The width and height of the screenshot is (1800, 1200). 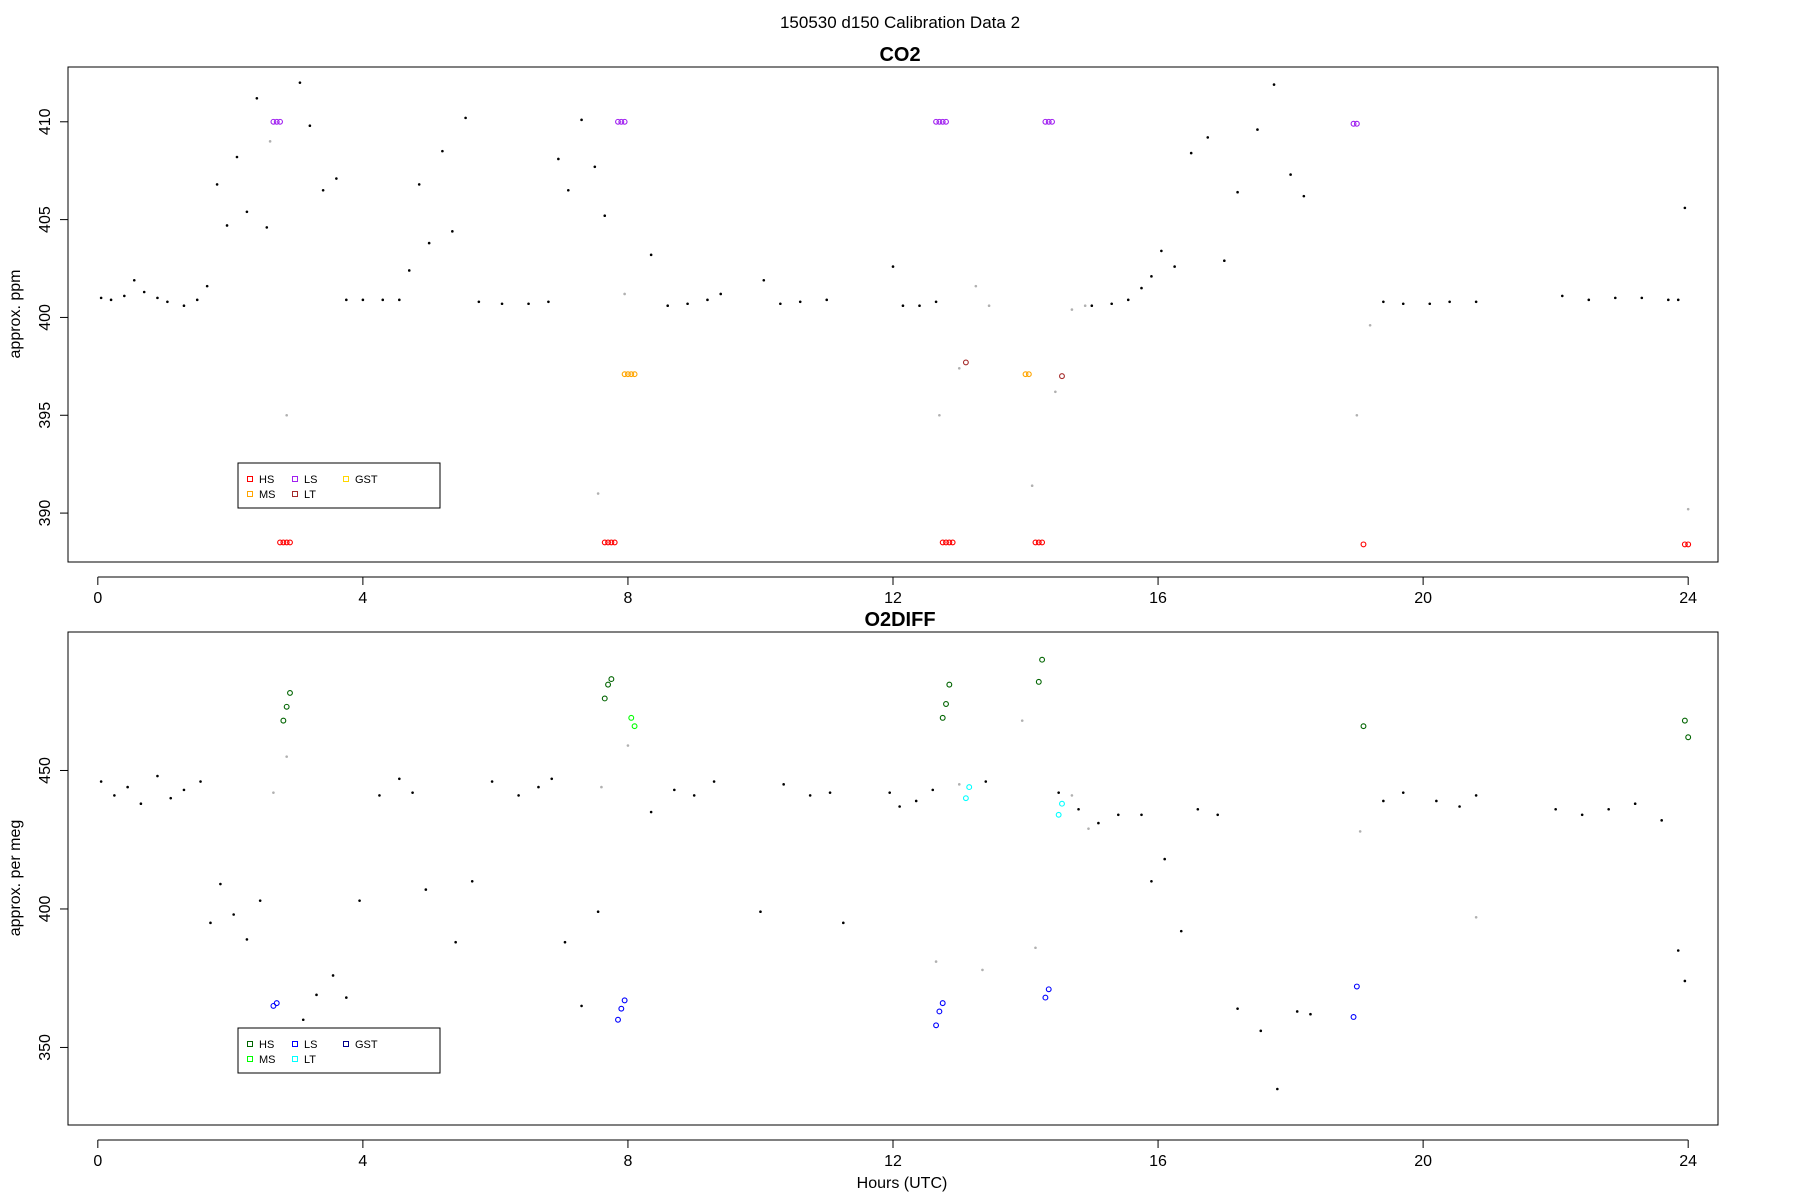 What do you see at coordinates (893, 1161) in the screenshot?
I see `x-tick-label: 12` at bounding box center [893, 1161].